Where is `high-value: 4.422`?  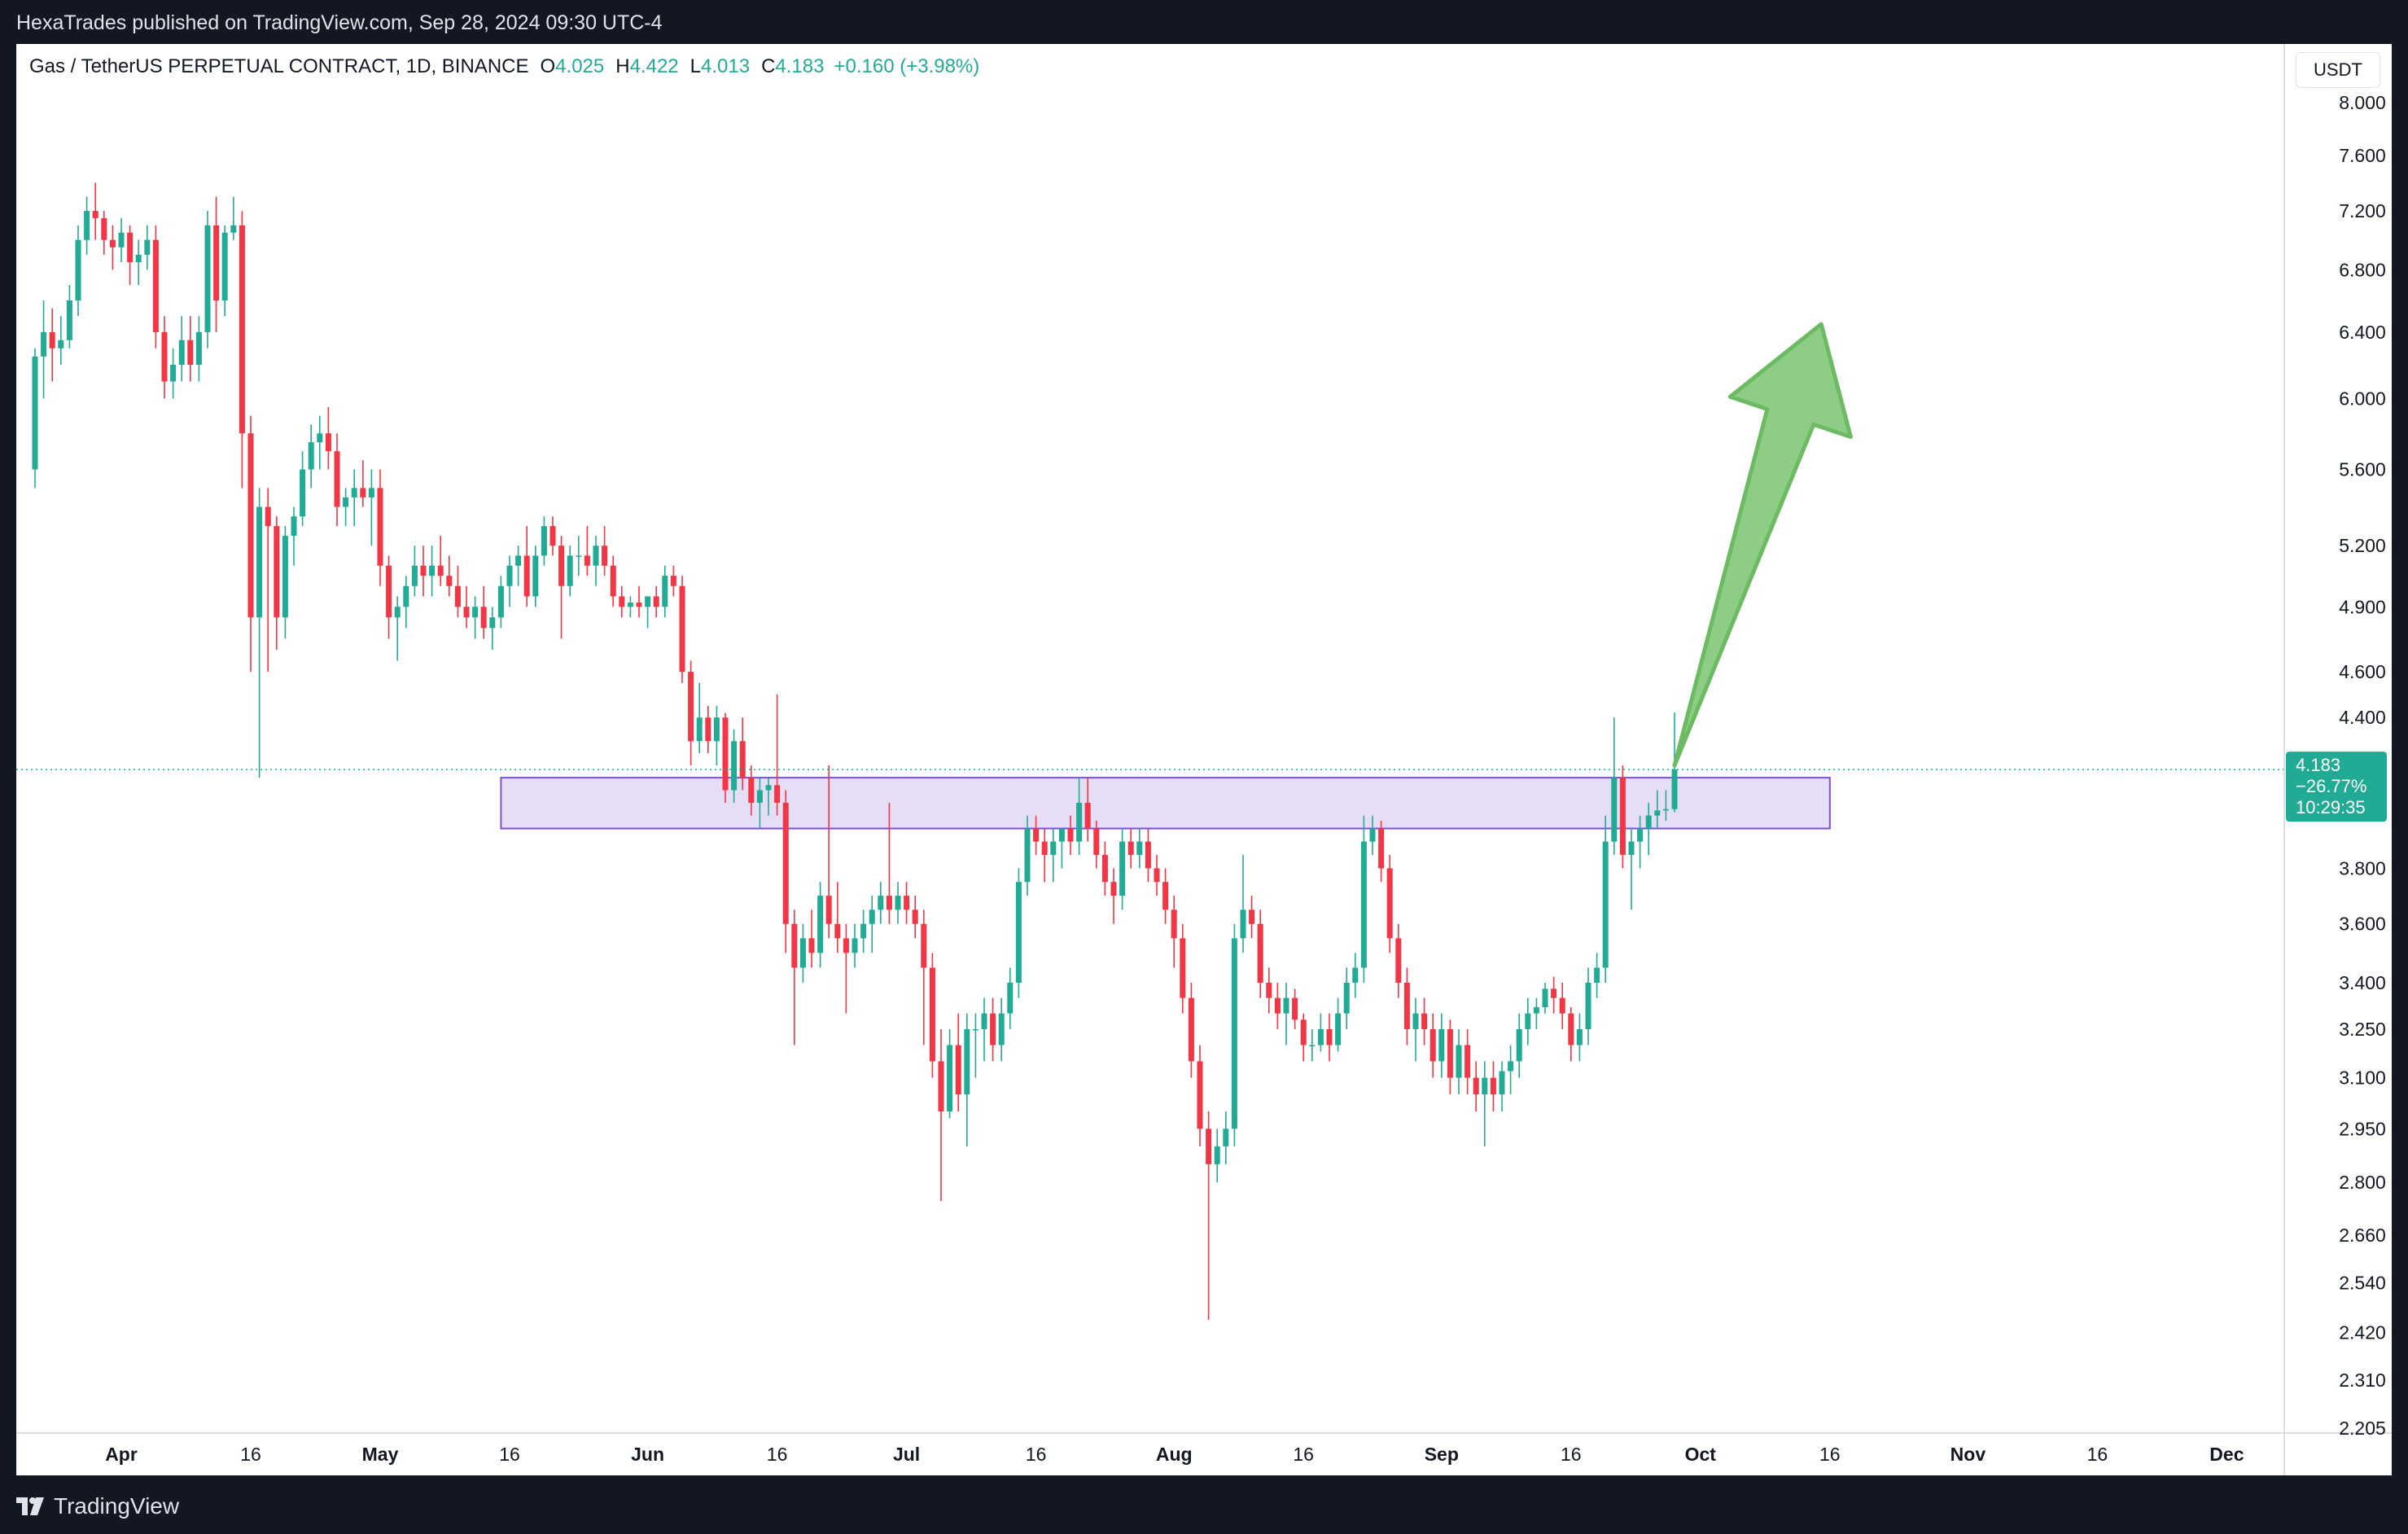
high-value: 4.422 is located at coordinates (654, 66).